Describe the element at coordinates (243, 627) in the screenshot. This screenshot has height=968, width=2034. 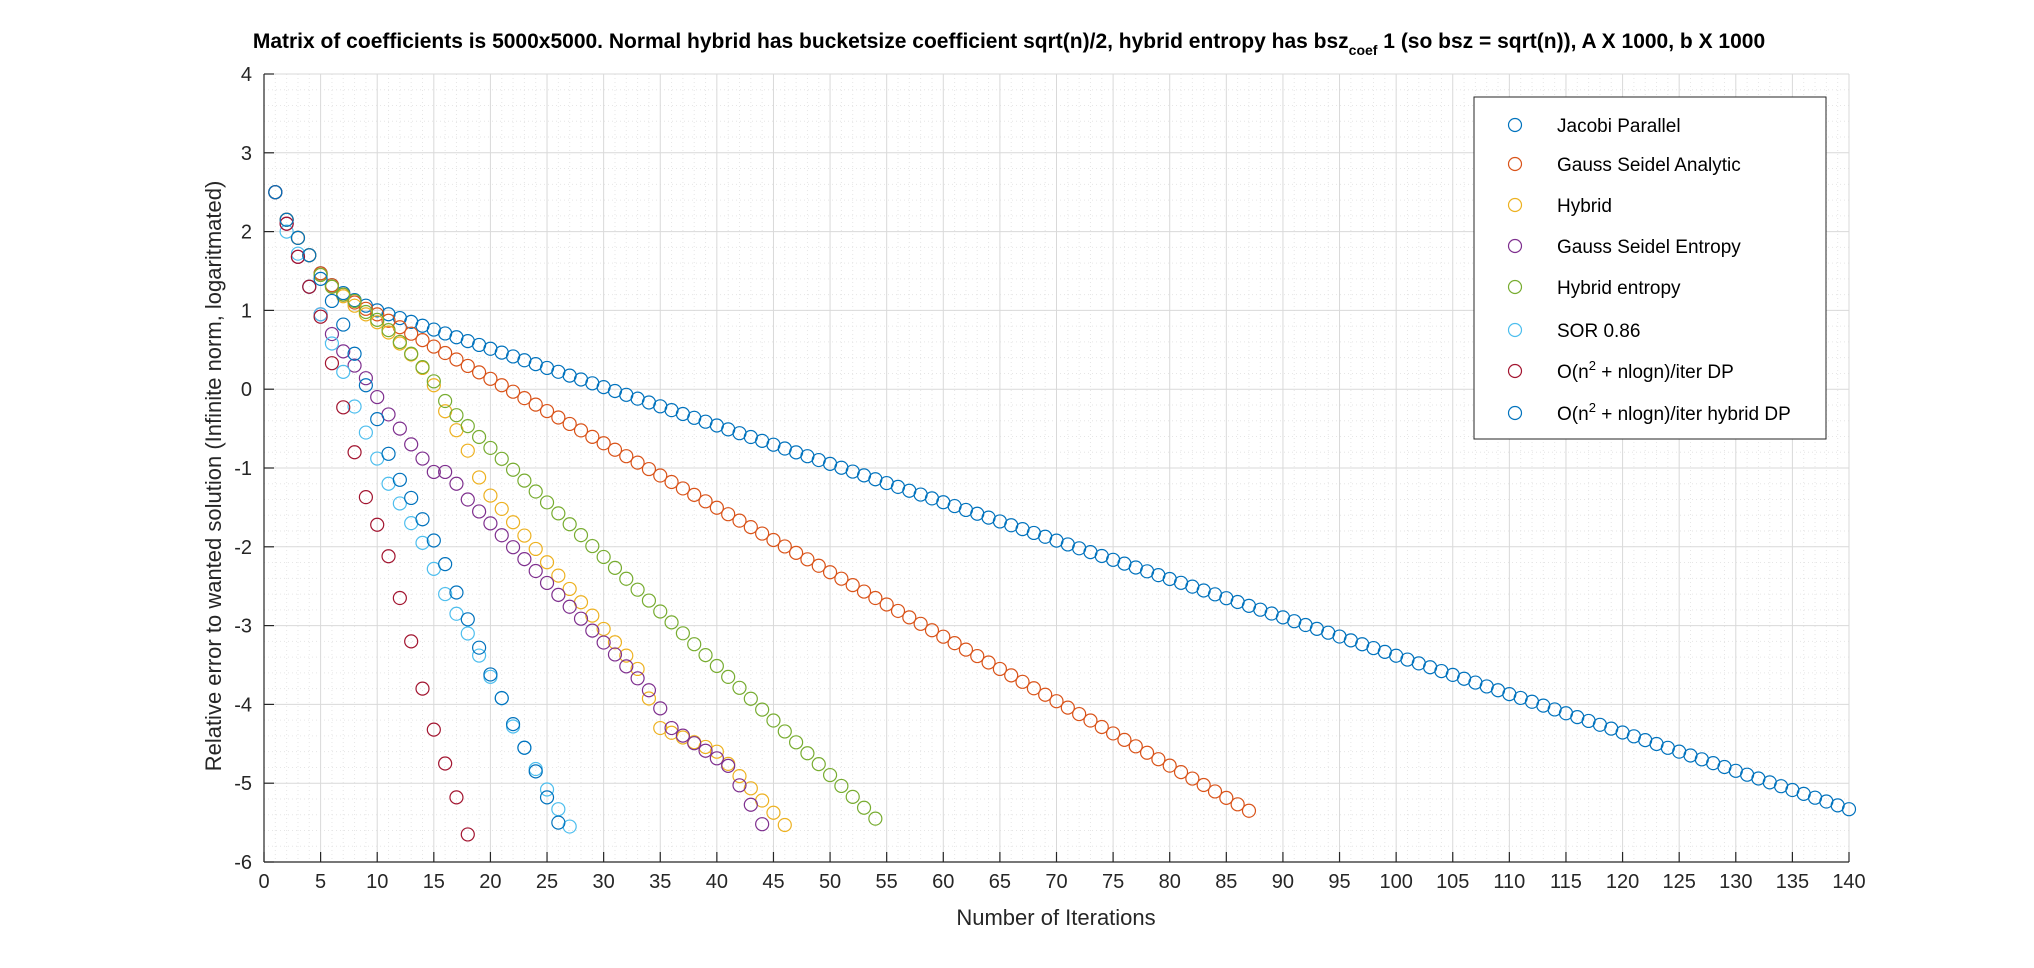
I see `y-tick-label: -3` at that location.